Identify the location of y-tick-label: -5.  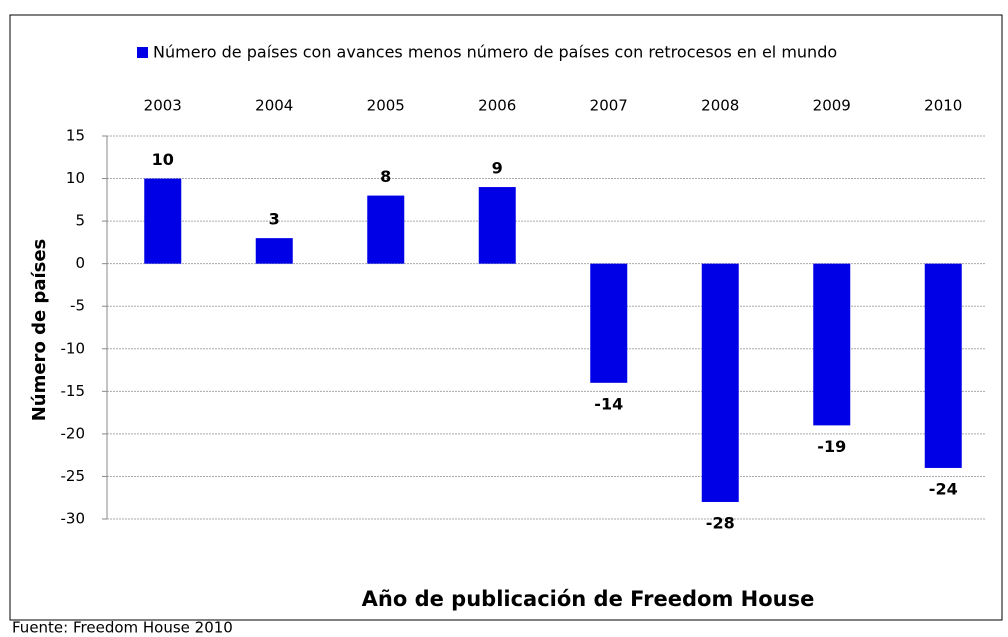
(77, 306).